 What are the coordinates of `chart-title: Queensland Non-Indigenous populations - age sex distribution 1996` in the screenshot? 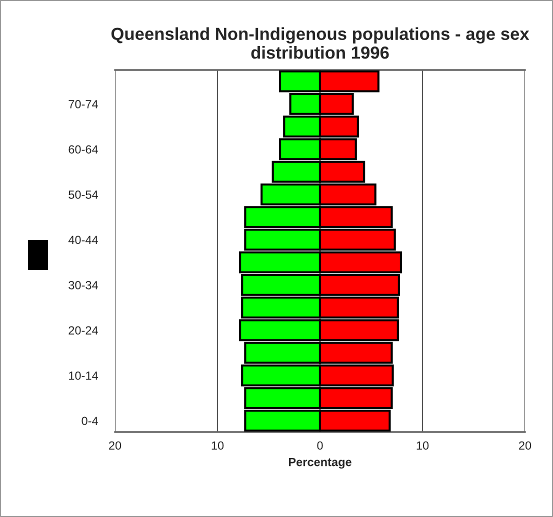 It's located at (320, 43).